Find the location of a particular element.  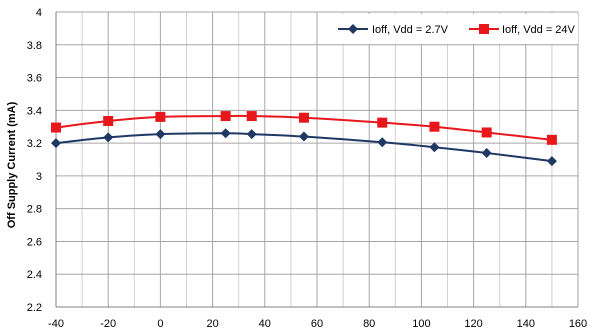

y-tick-label: 2.6 is located at coordinates (34, 242).